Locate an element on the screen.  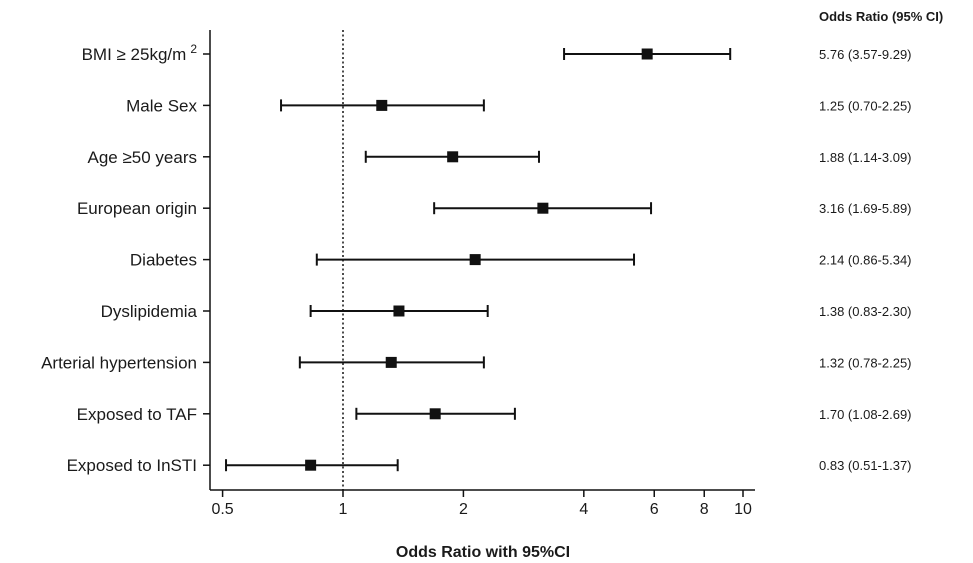
or-column-header: Odds Ratio (95% CI) is located at coordinates (881, 16).